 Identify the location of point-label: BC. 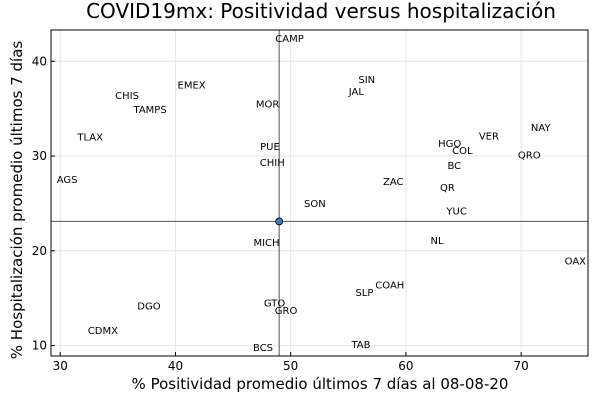
(454, 166).